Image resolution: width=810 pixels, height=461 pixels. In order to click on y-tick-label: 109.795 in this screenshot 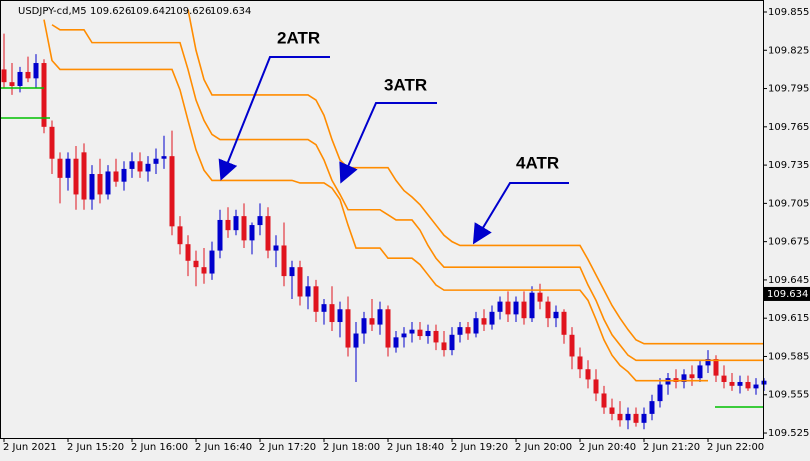, I will do `click(788, 89)`.